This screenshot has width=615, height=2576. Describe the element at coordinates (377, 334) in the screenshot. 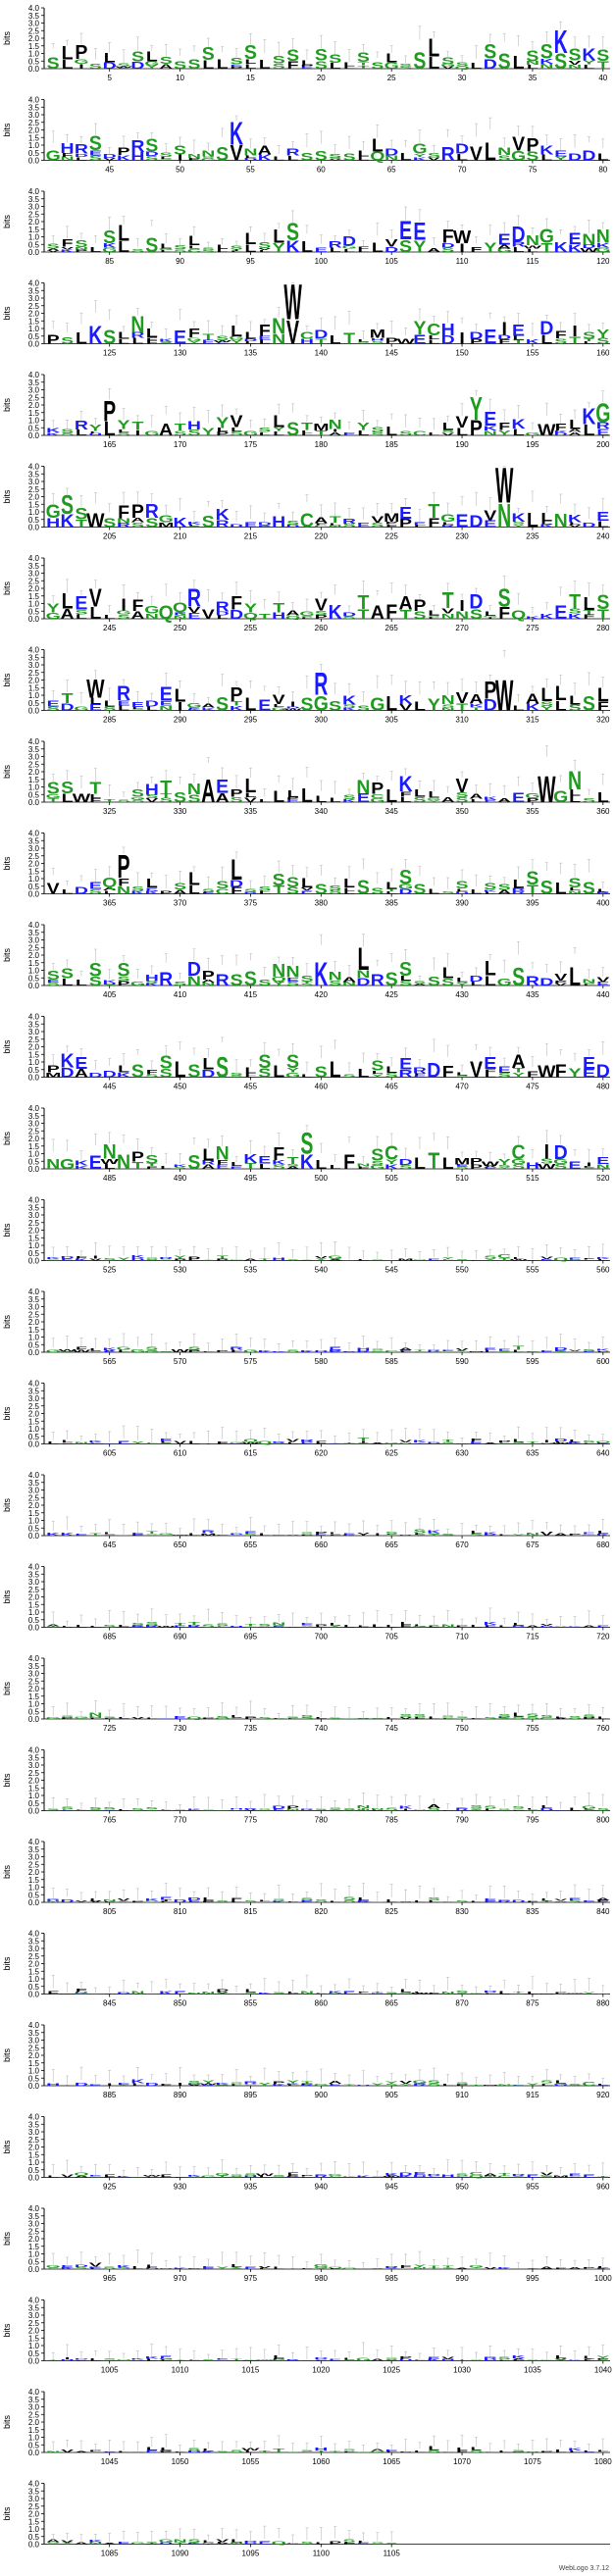

I see `logo-letter: M` at that location.